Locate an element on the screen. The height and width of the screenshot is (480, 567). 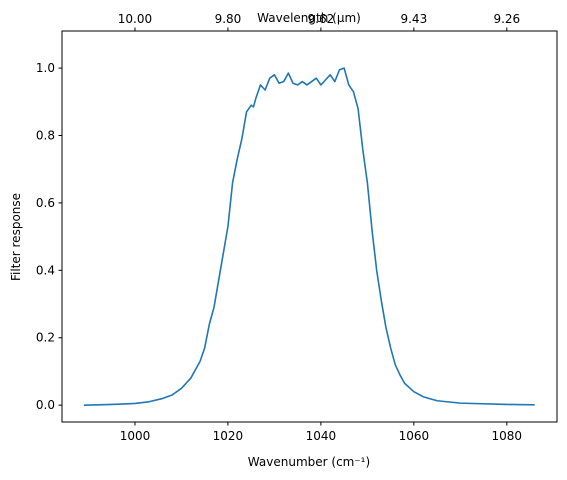
x-tick-label: 1080 is located at coordinates (507, 436).